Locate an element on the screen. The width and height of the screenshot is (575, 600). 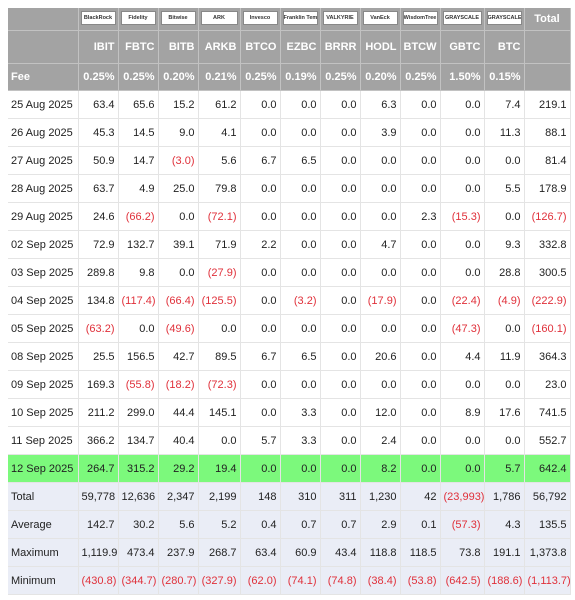
flow-value: 3.3 is located at coordinates (300, 412).